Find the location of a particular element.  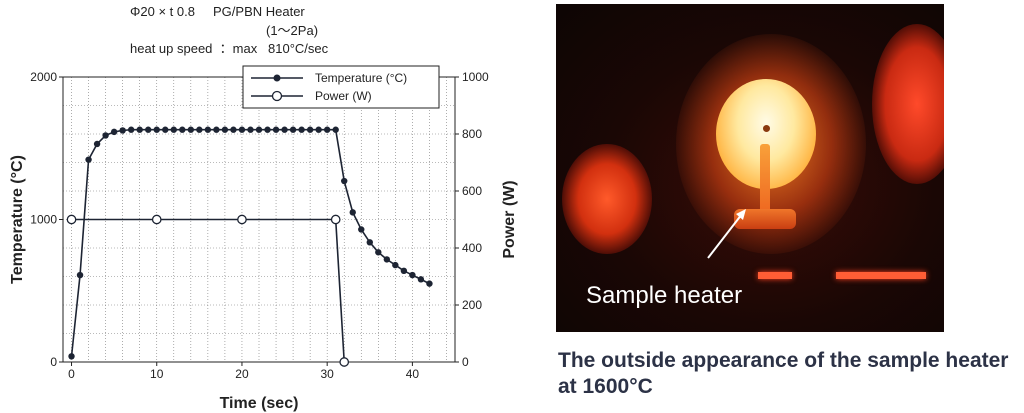

x-tick-label: 40 is located at coordinates (413, 374).